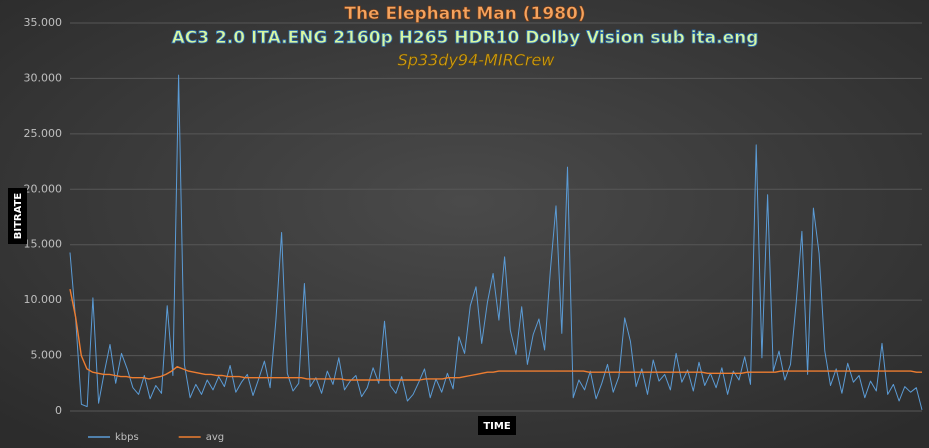 Image resolution: width=929 pixels, height=448 pixels. I want to click on credit: Sp33dy94-MIRCrew, so click(477, 60).